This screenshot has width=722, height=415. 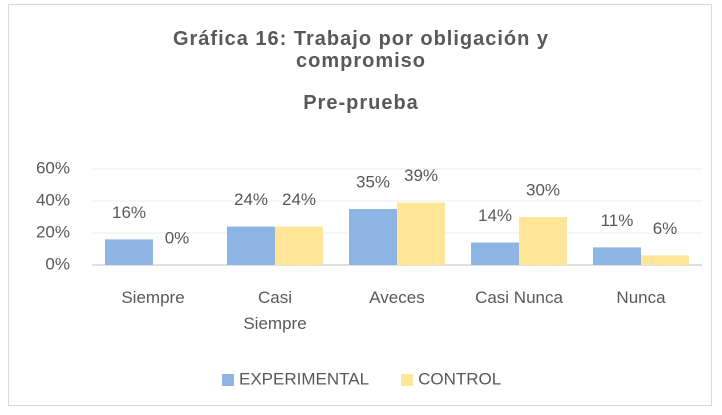 I want to click on legend-label: EXPERIMENTAL, so click(x=304, y=378).